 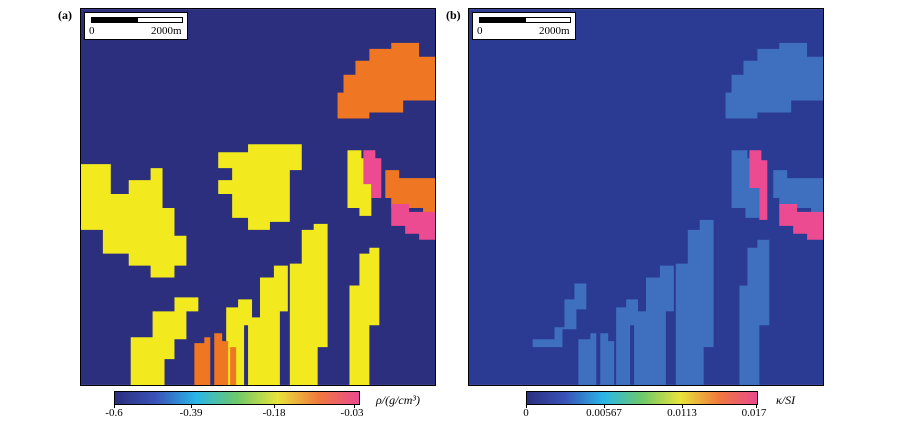 I want to click on colorbar-title: ρ/(g/cm³), so click(x=398, y=400).